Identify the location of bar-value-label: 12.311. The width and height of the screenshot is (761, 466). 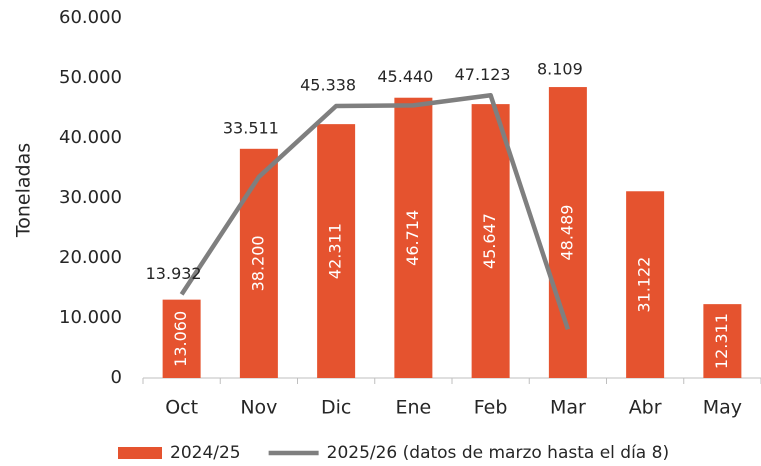
(721, 341).